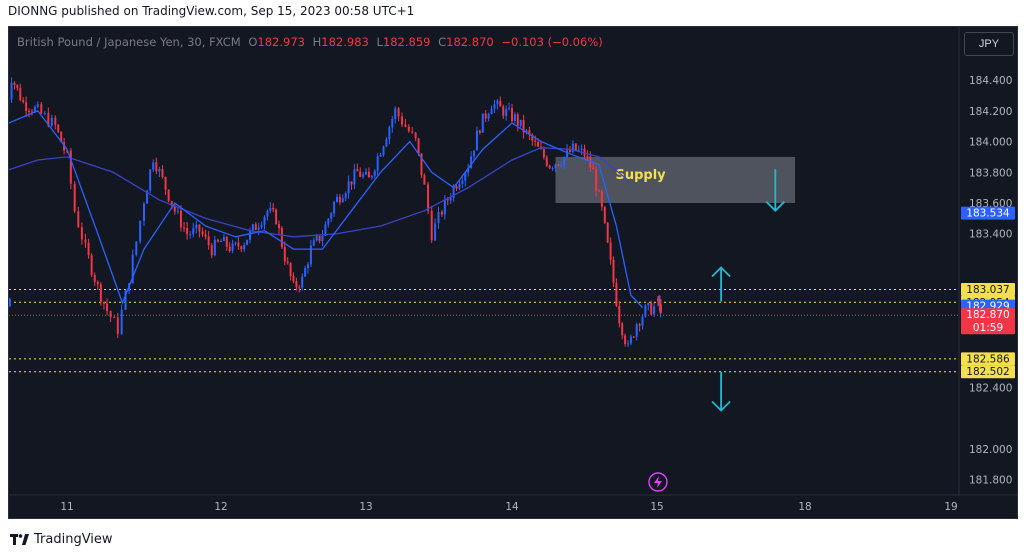 Image resolution: width=1027 pixels, height=557 pixels. Describe the element at coordinates (989, 44) in the screenshot. I see `currency-button: JPY` at that location.